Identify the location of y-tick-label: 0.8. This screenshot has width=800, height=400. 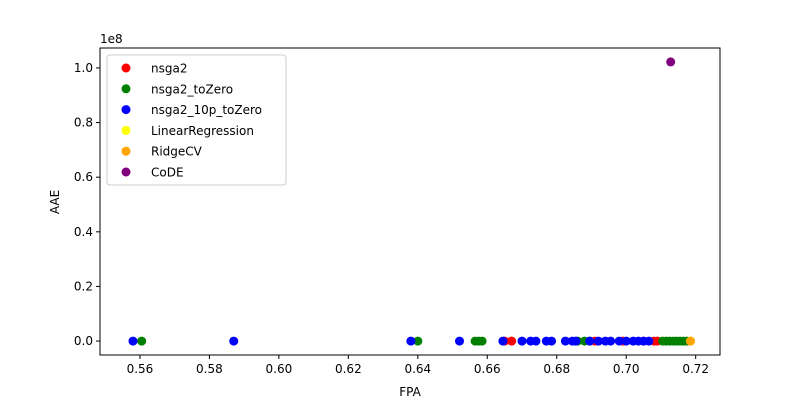
(83, 123).